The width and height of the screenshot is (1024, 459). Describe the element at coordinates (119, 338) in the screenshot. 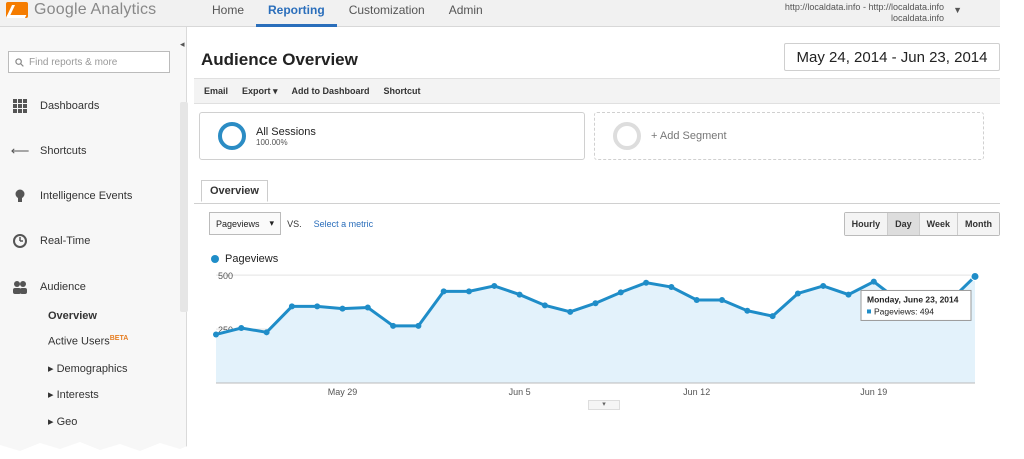

I see `beta-badge: BETA` at that location.